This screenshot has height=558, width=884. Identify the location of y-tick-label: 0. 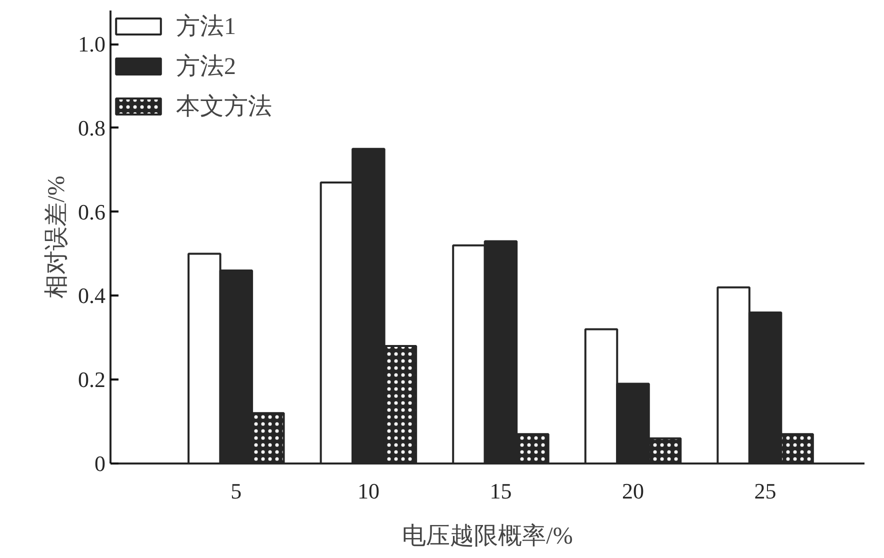
(100, 463).